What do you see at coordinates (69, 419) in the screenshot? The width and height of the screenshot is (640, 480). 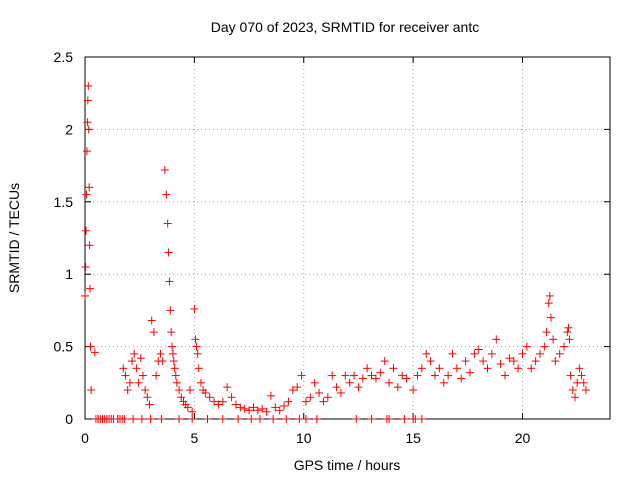 I see `y-tick-label: 0` at bounding box center [69, 419].